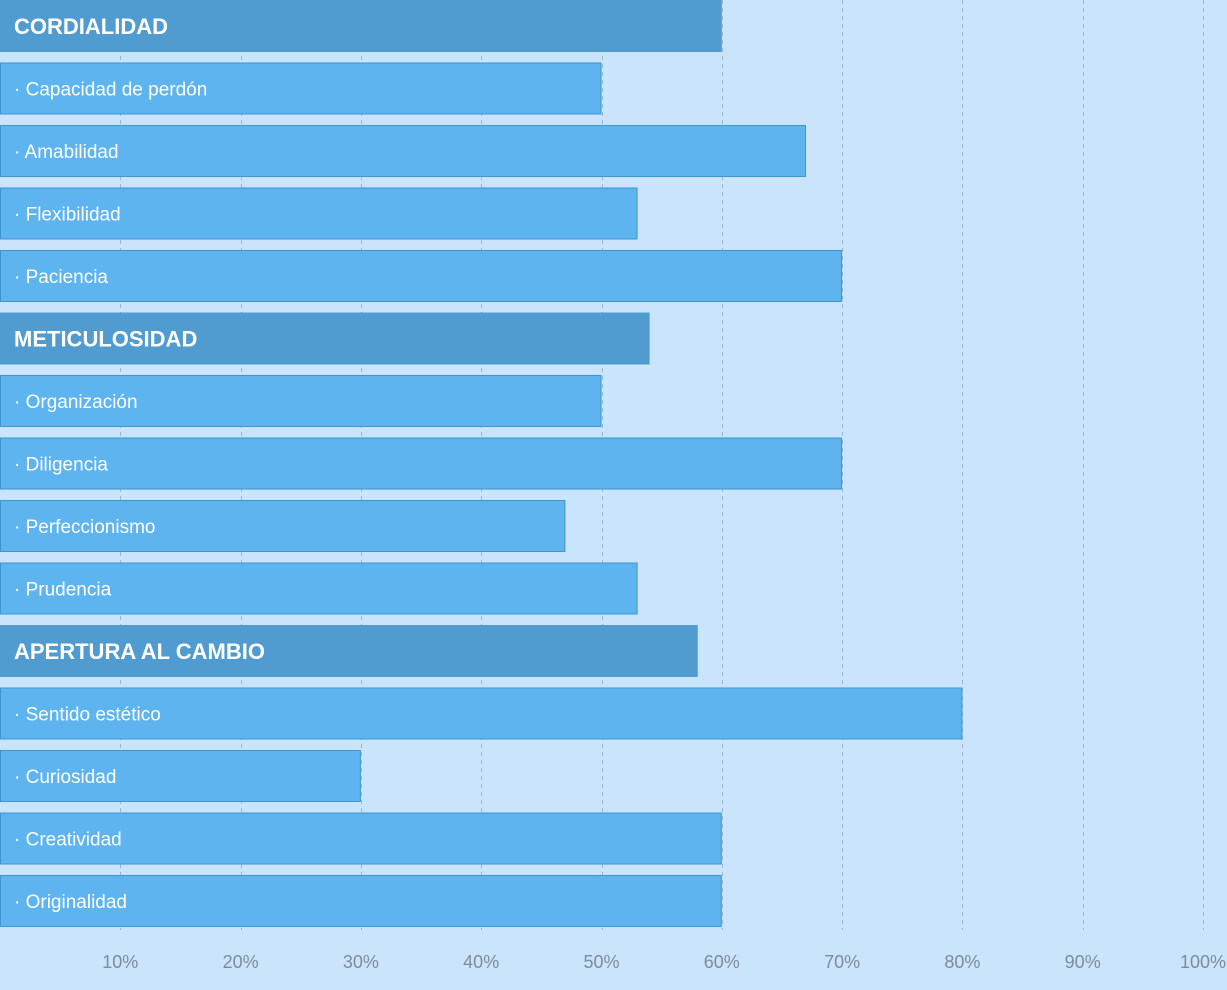 This screenshot has height=990, width=1227. I want to click on trait-label: · Amabilidad, so click(66, 152).